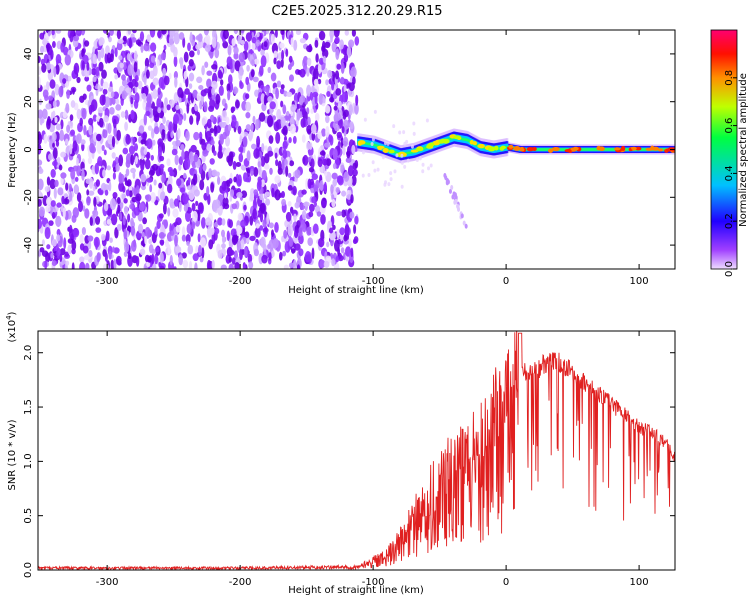 This screenshot has width=750, height=600. What do you see at coordinates (240, 281) in the screenshot?
I see `spectrogram-xtick-label: -200` at bounding box center [240, 281].